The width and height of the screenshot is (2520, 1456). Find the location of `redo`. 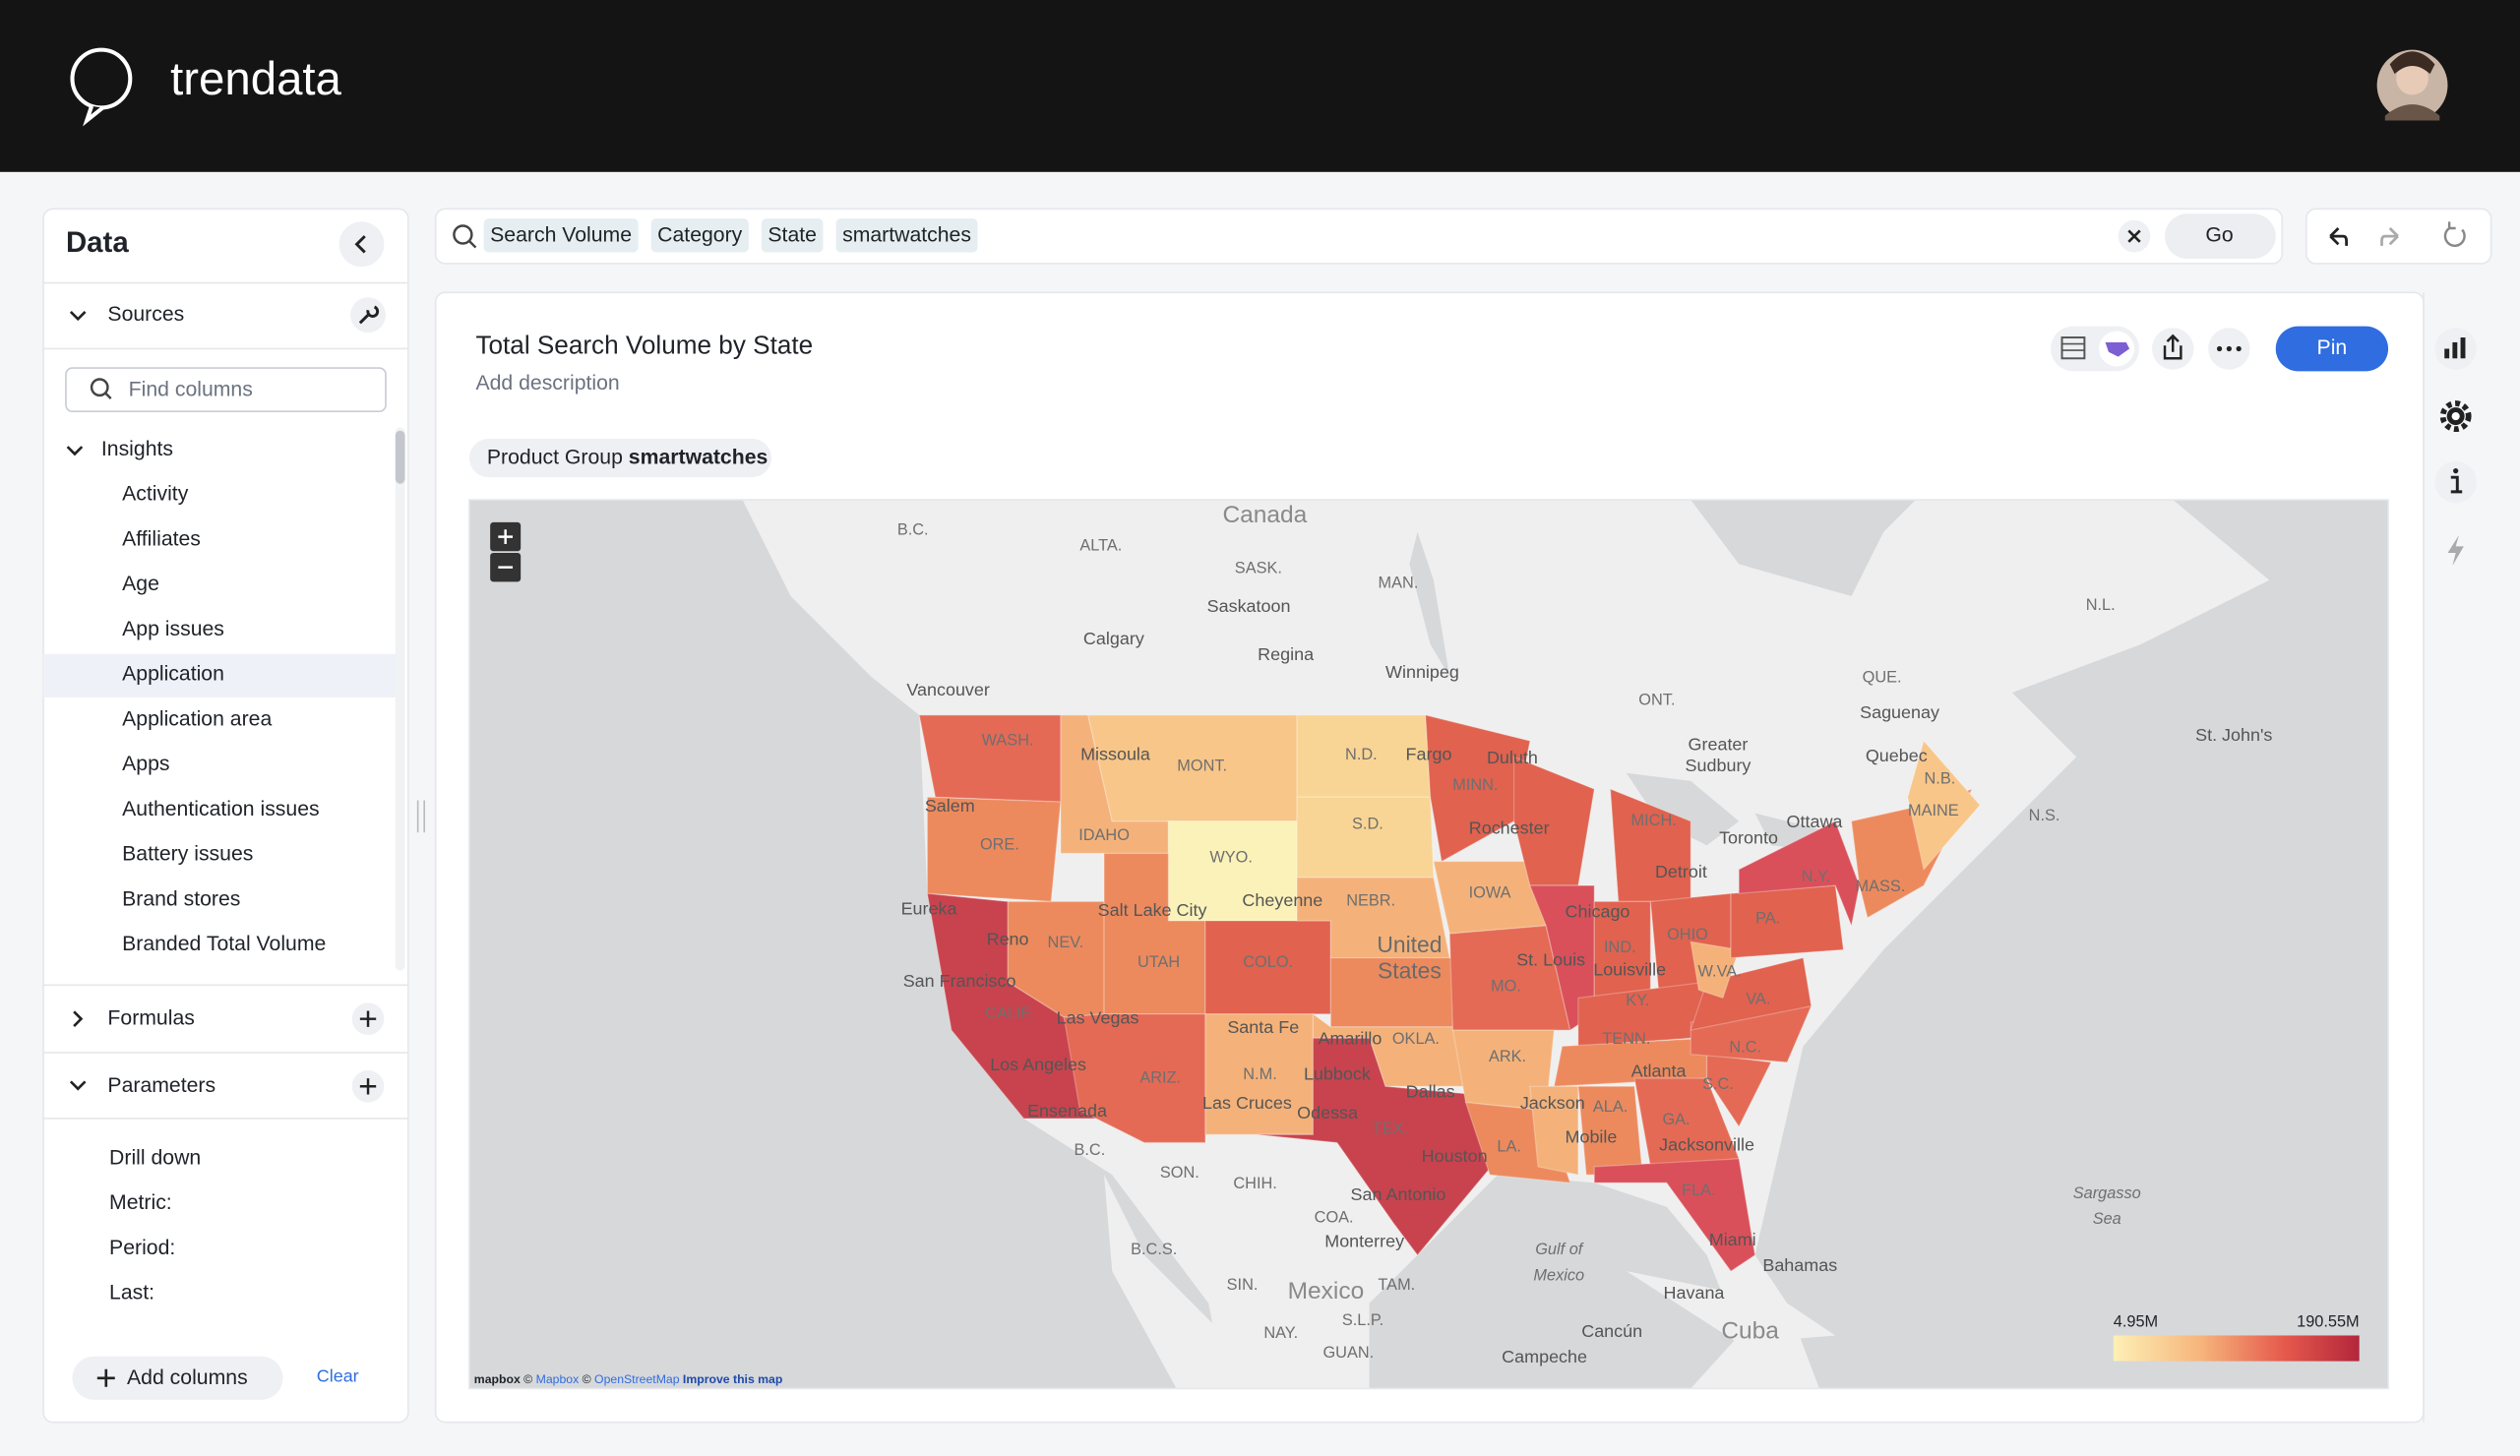

redo is located at coordinates (2389, 236).